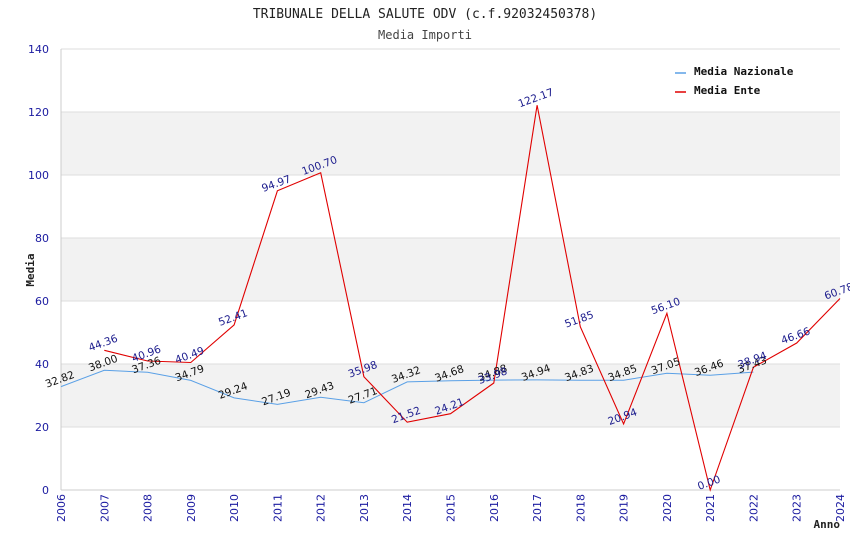 The width and height of the screenshot is (850, 550). Describe the element at coordinates (425, 35) in the screenshot. I see `chart-subtitle: Media Importi` at that location.